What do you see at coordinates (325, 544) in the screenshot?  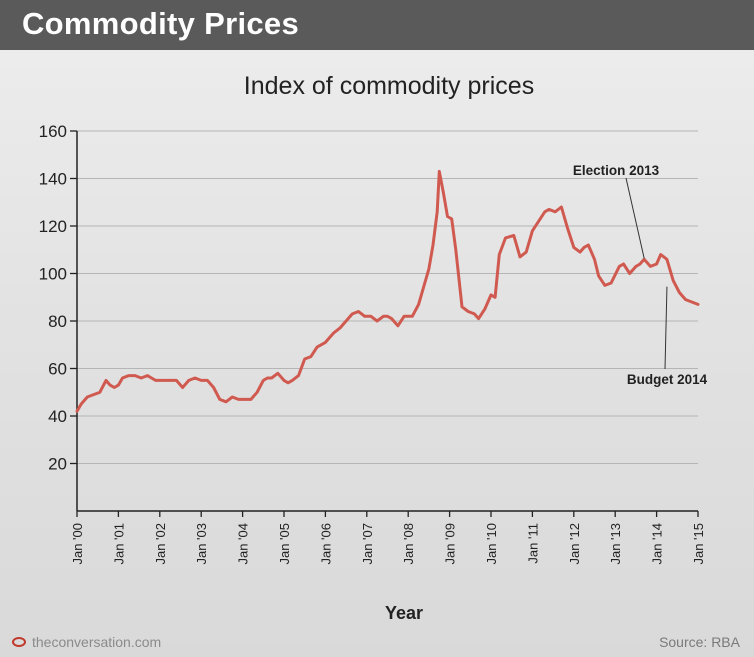 I see `x-tick-label: Jan '06` at bounding box center [325, 544].